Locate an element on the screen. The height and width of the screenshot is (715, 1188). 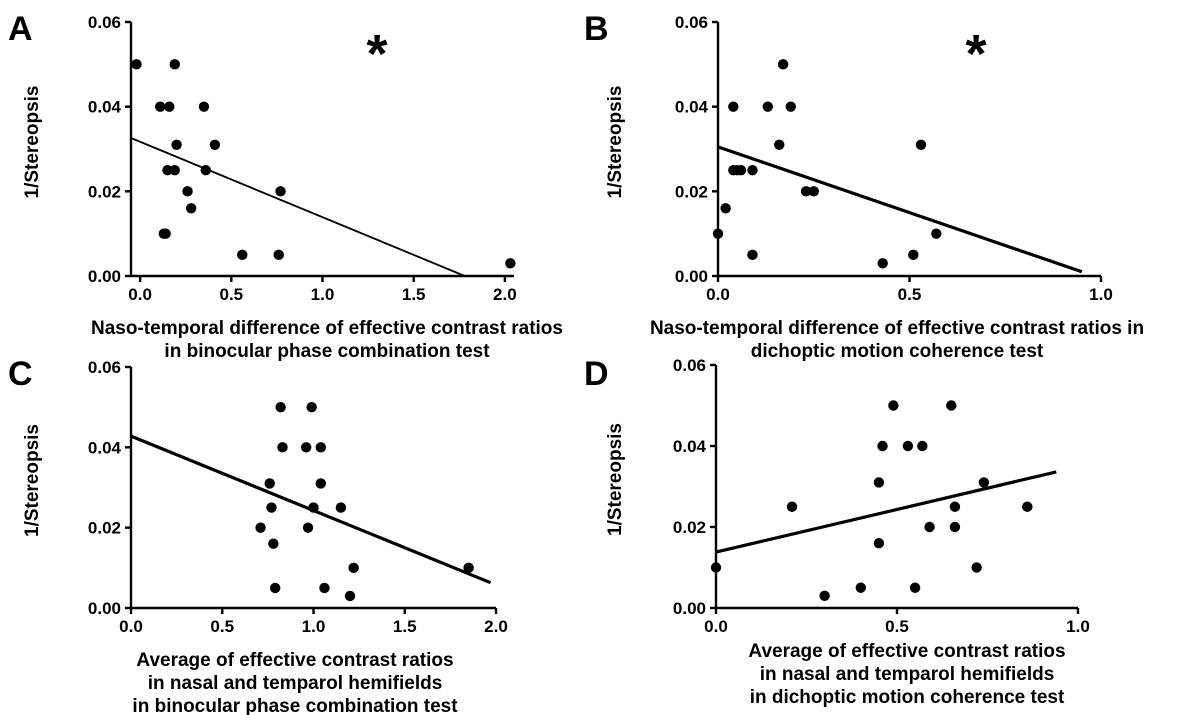
chart-2-y-tick-label: 0.04 is located at coordinates (105, 447).